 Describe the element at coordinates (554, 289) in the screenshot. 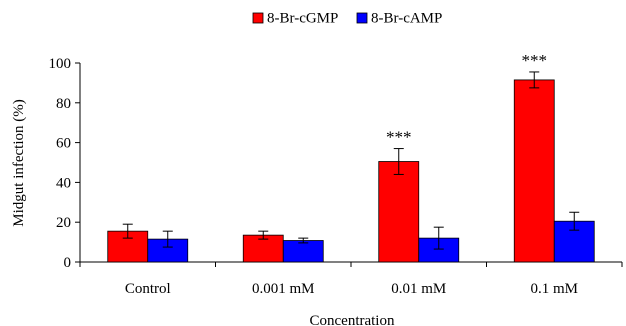

I see `x-tick-label: 0.1 mM` at that location.